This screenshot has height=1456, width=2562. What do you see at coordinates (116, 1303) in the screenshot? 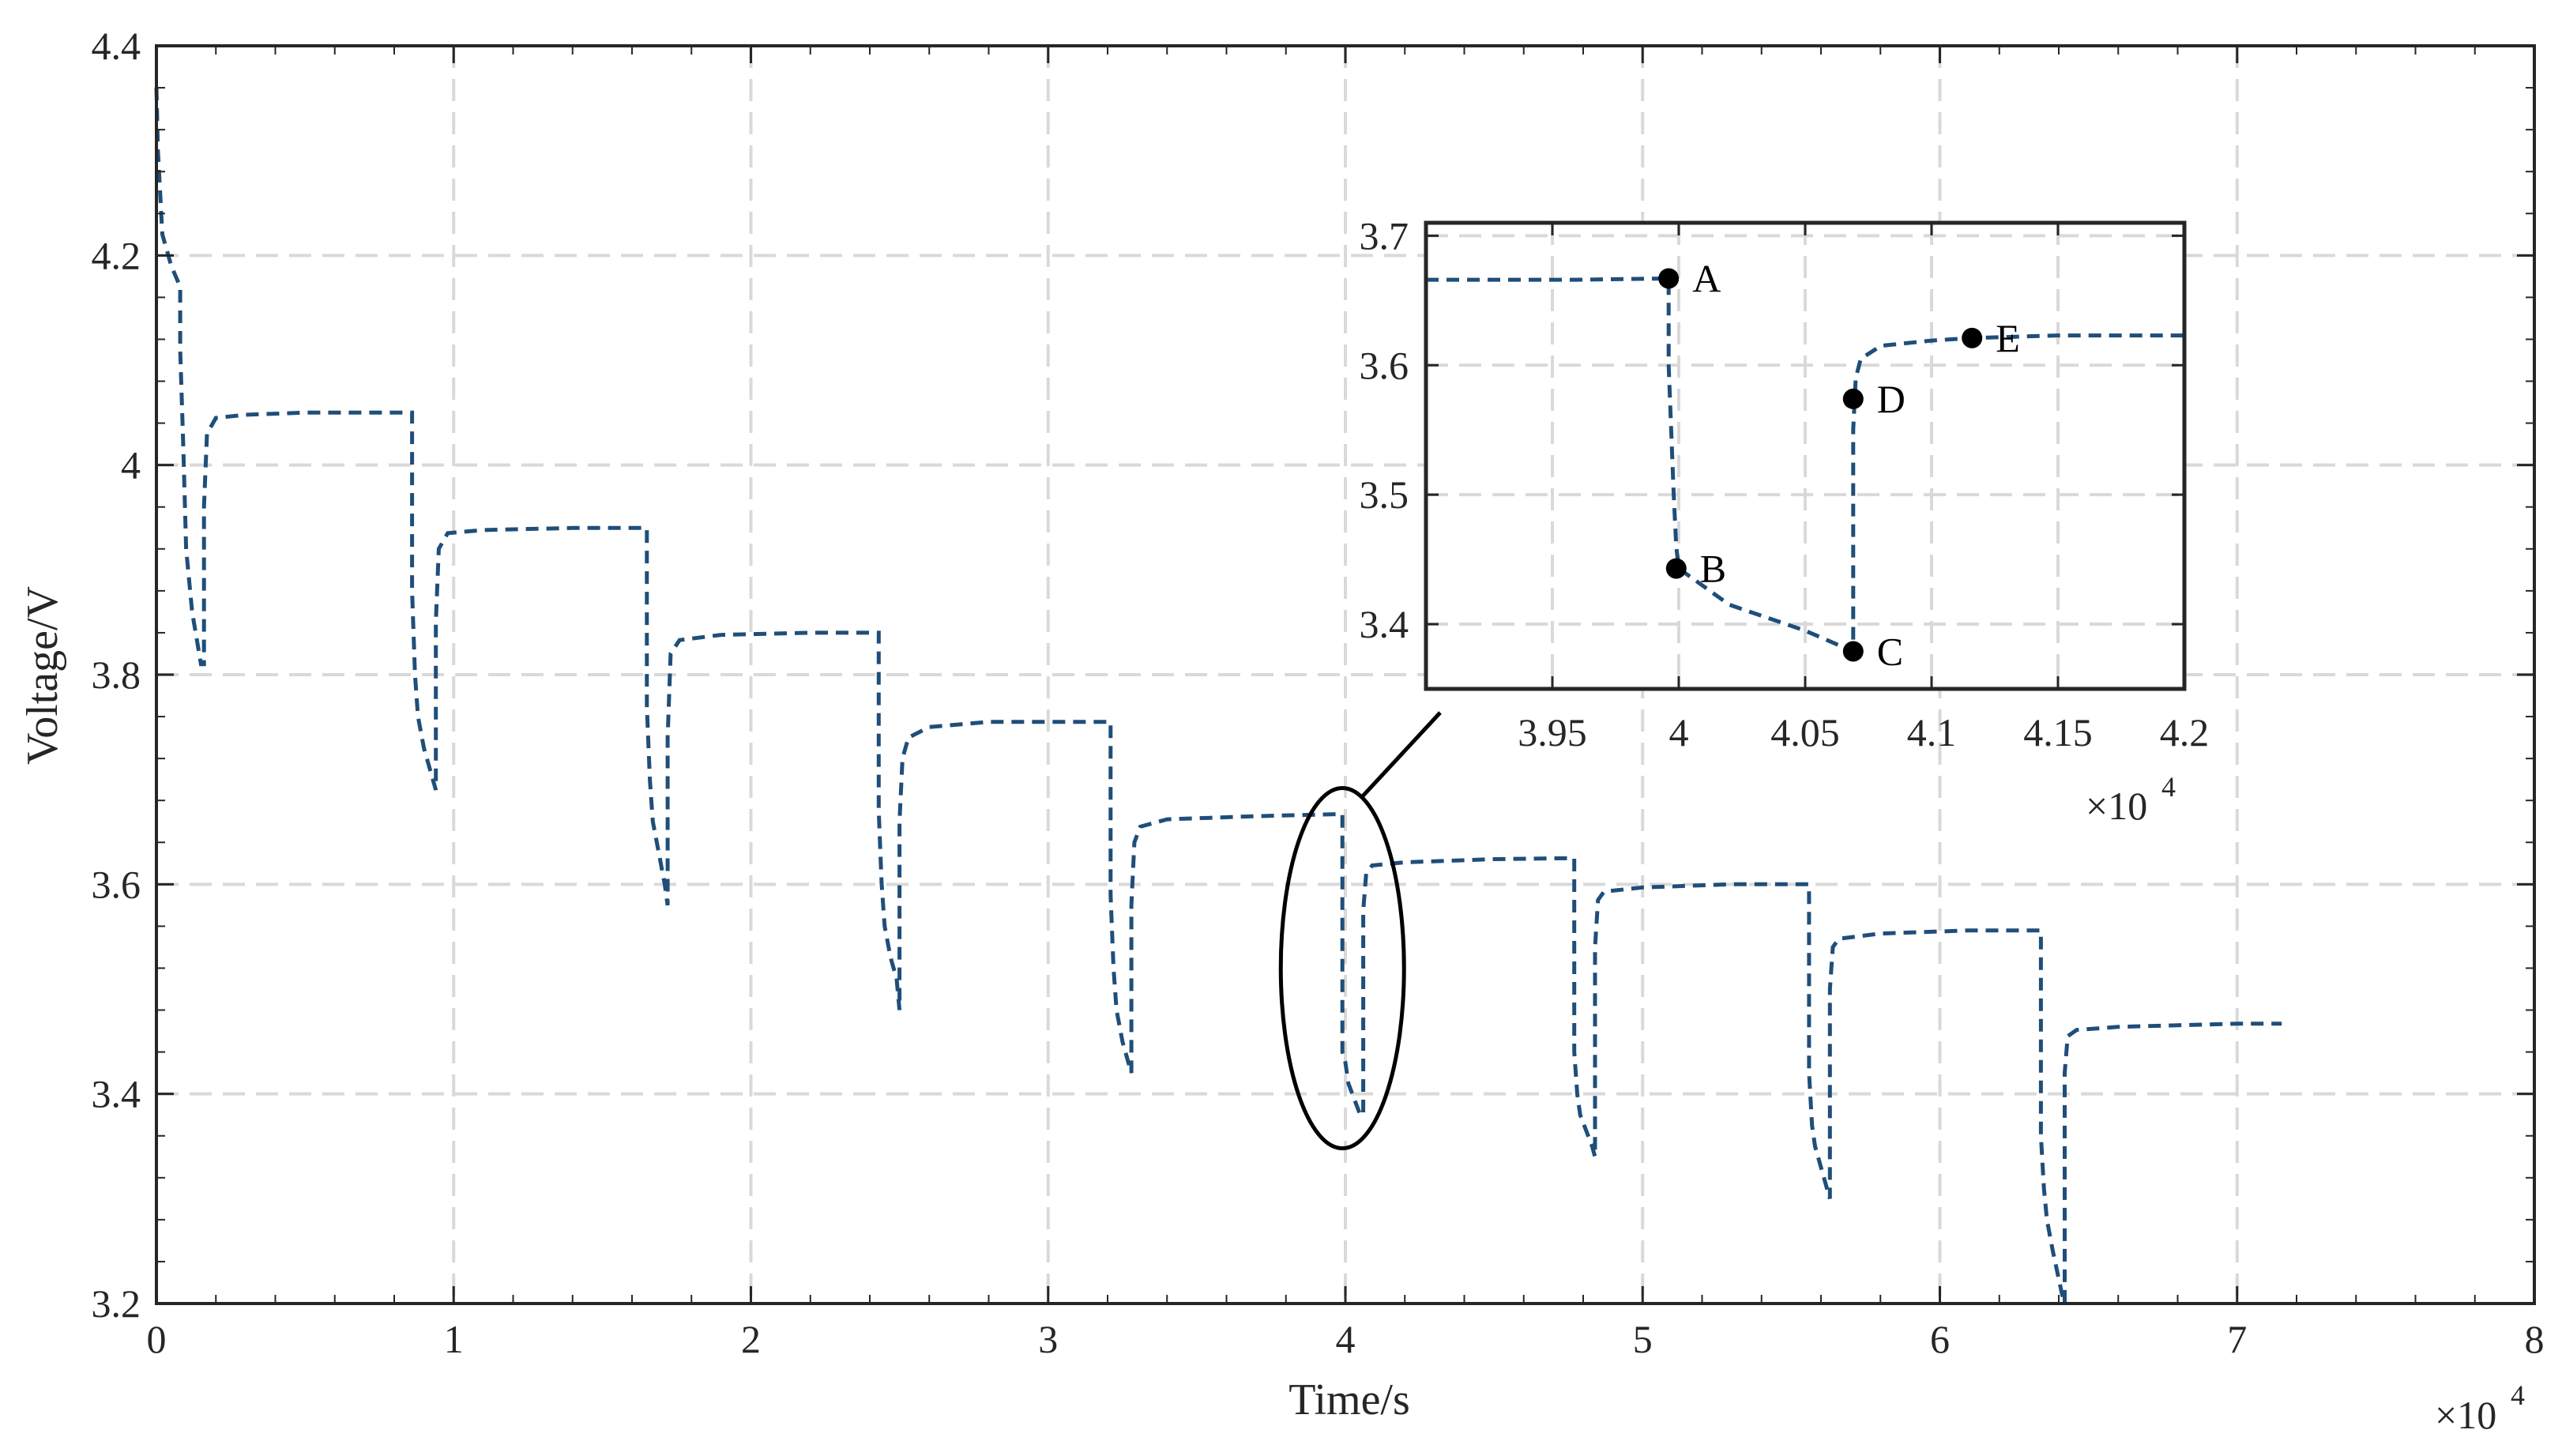
I see `main-y-tick-label: 3.2` at bounding box center [116, 1303].